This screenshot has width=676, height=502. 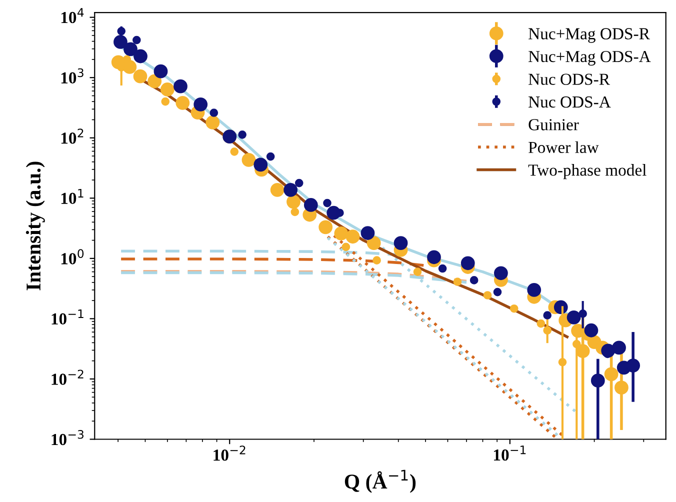 I want to click on legend-label: Nuc ODS-A, so click(x=569, y=102).